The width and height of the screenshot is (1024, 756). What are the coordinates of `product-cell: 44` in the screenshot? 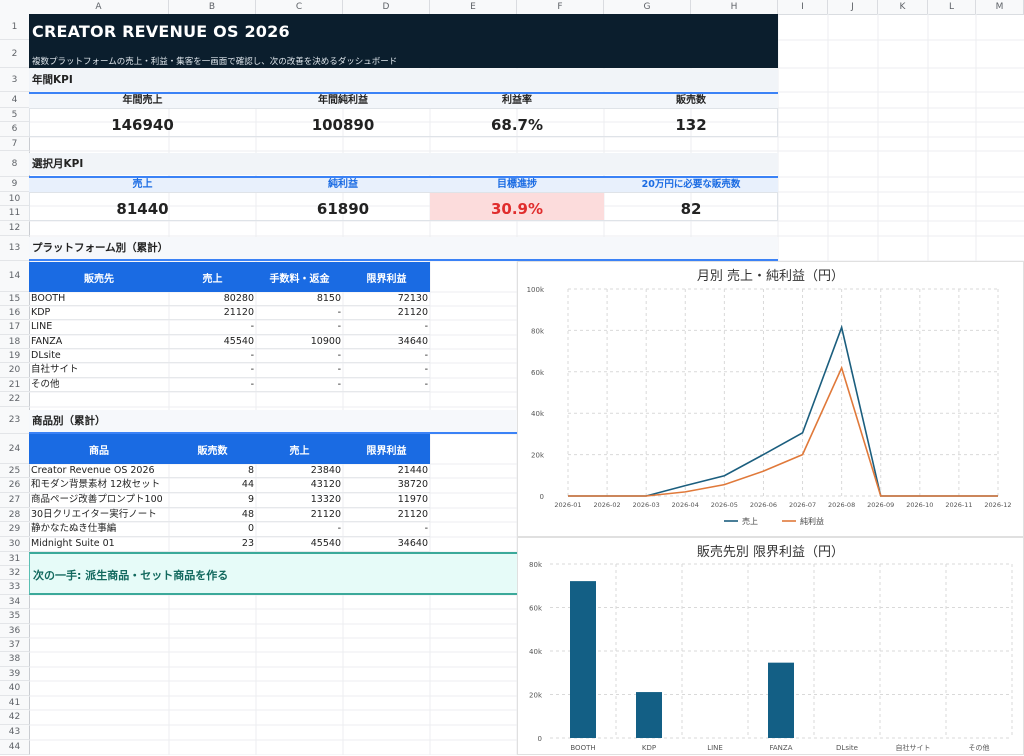 It's located at (247, 484).